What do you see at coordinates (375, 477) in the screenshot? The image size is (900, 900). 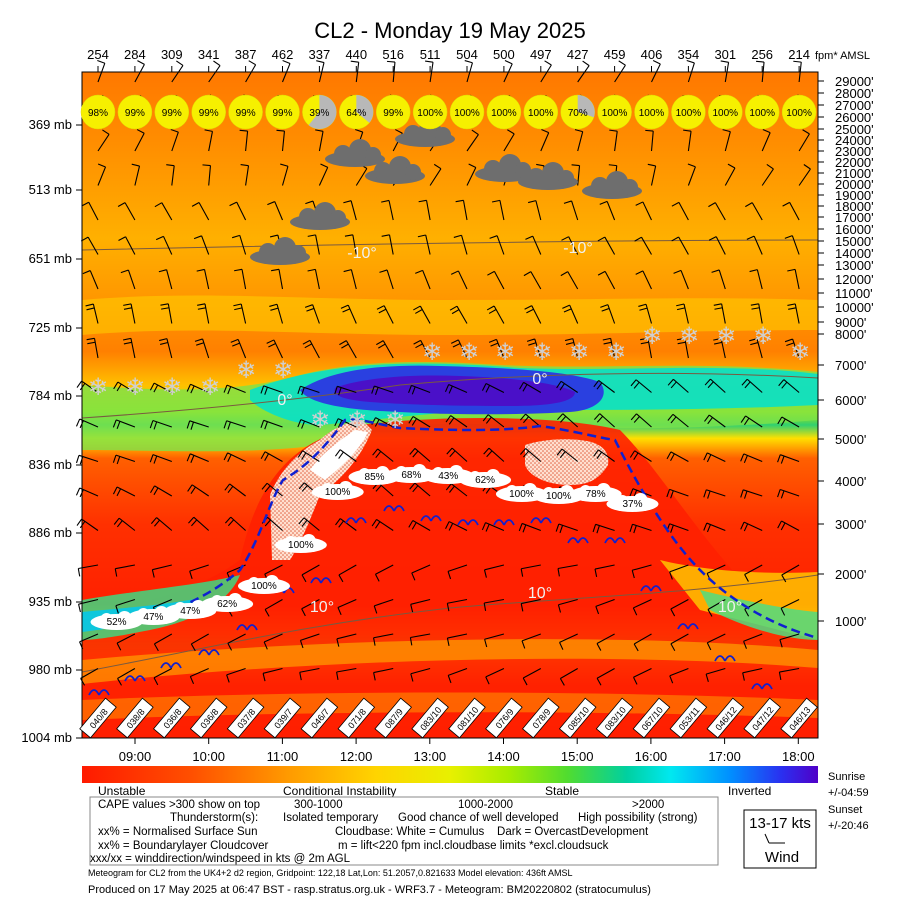 I see `svg-text: 85%` at bounding box center [375, 477].